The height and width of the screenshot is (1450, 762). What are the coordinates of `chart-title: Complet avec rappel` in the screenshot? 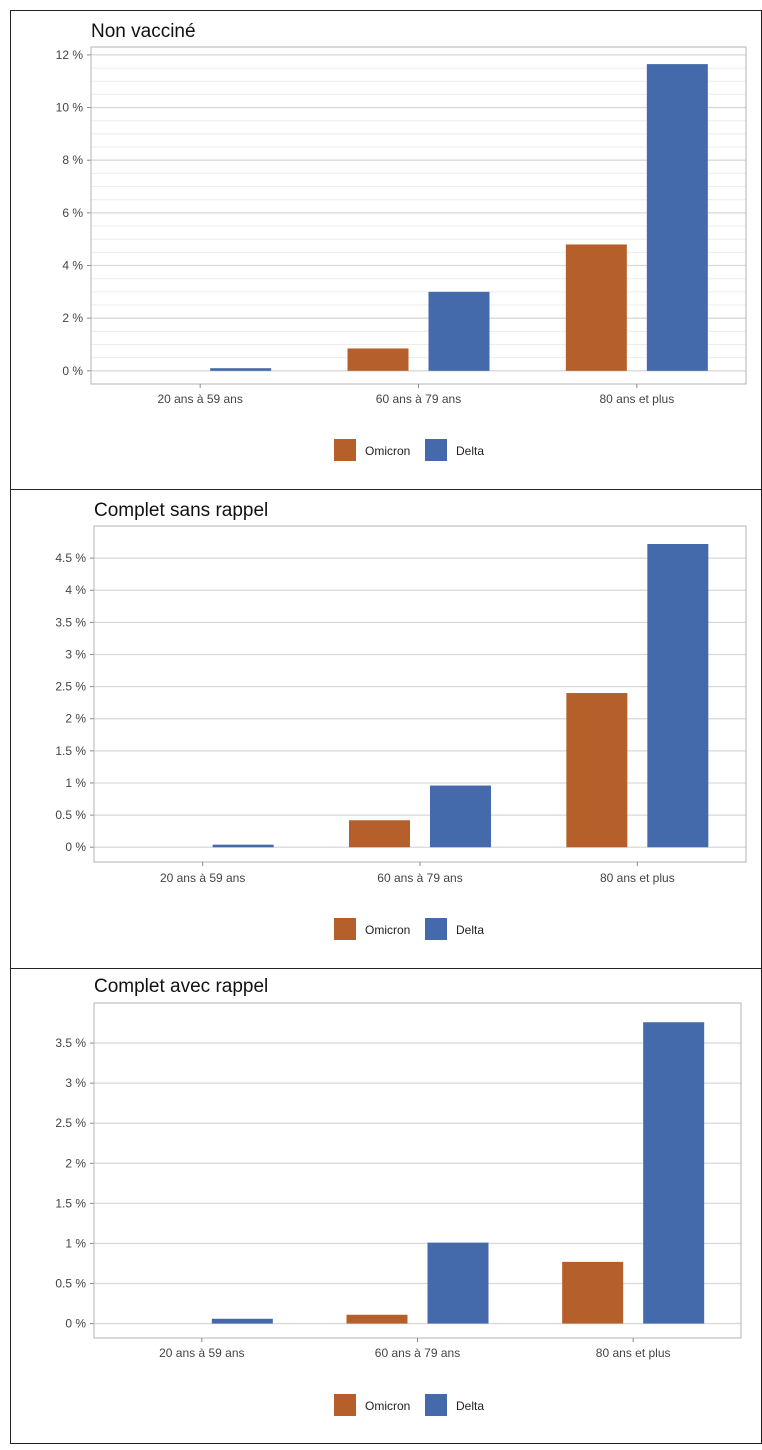 It's located at (181, 986).